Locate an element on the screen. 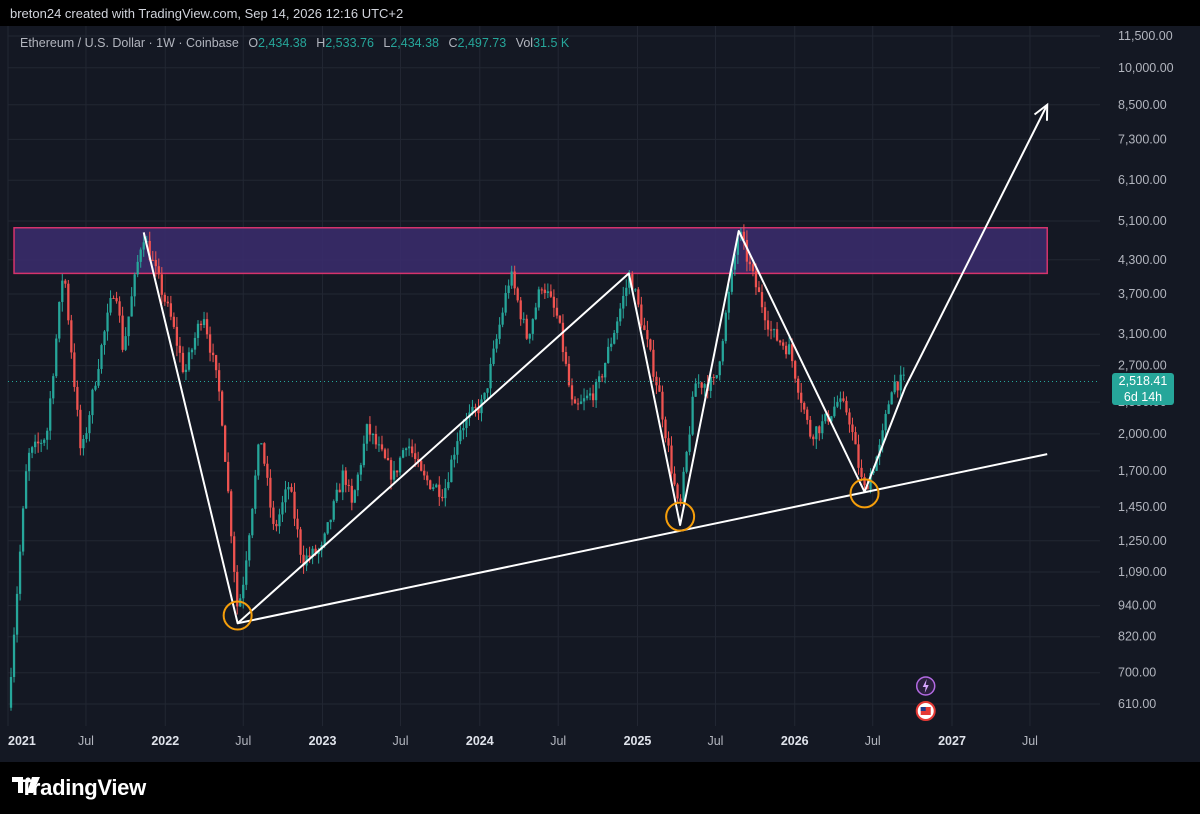 The image size is (1200, 814). tradingview-logo: TradingView is located at coordinates (79, 788).